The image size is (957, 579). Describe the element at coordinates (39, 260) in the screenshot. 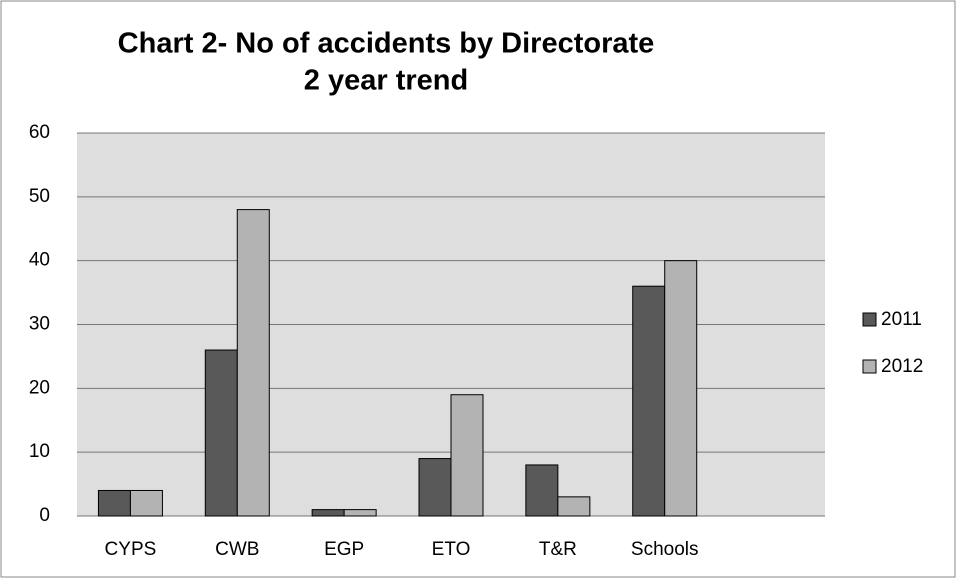

I see `y-tick-label: 40` at that location.